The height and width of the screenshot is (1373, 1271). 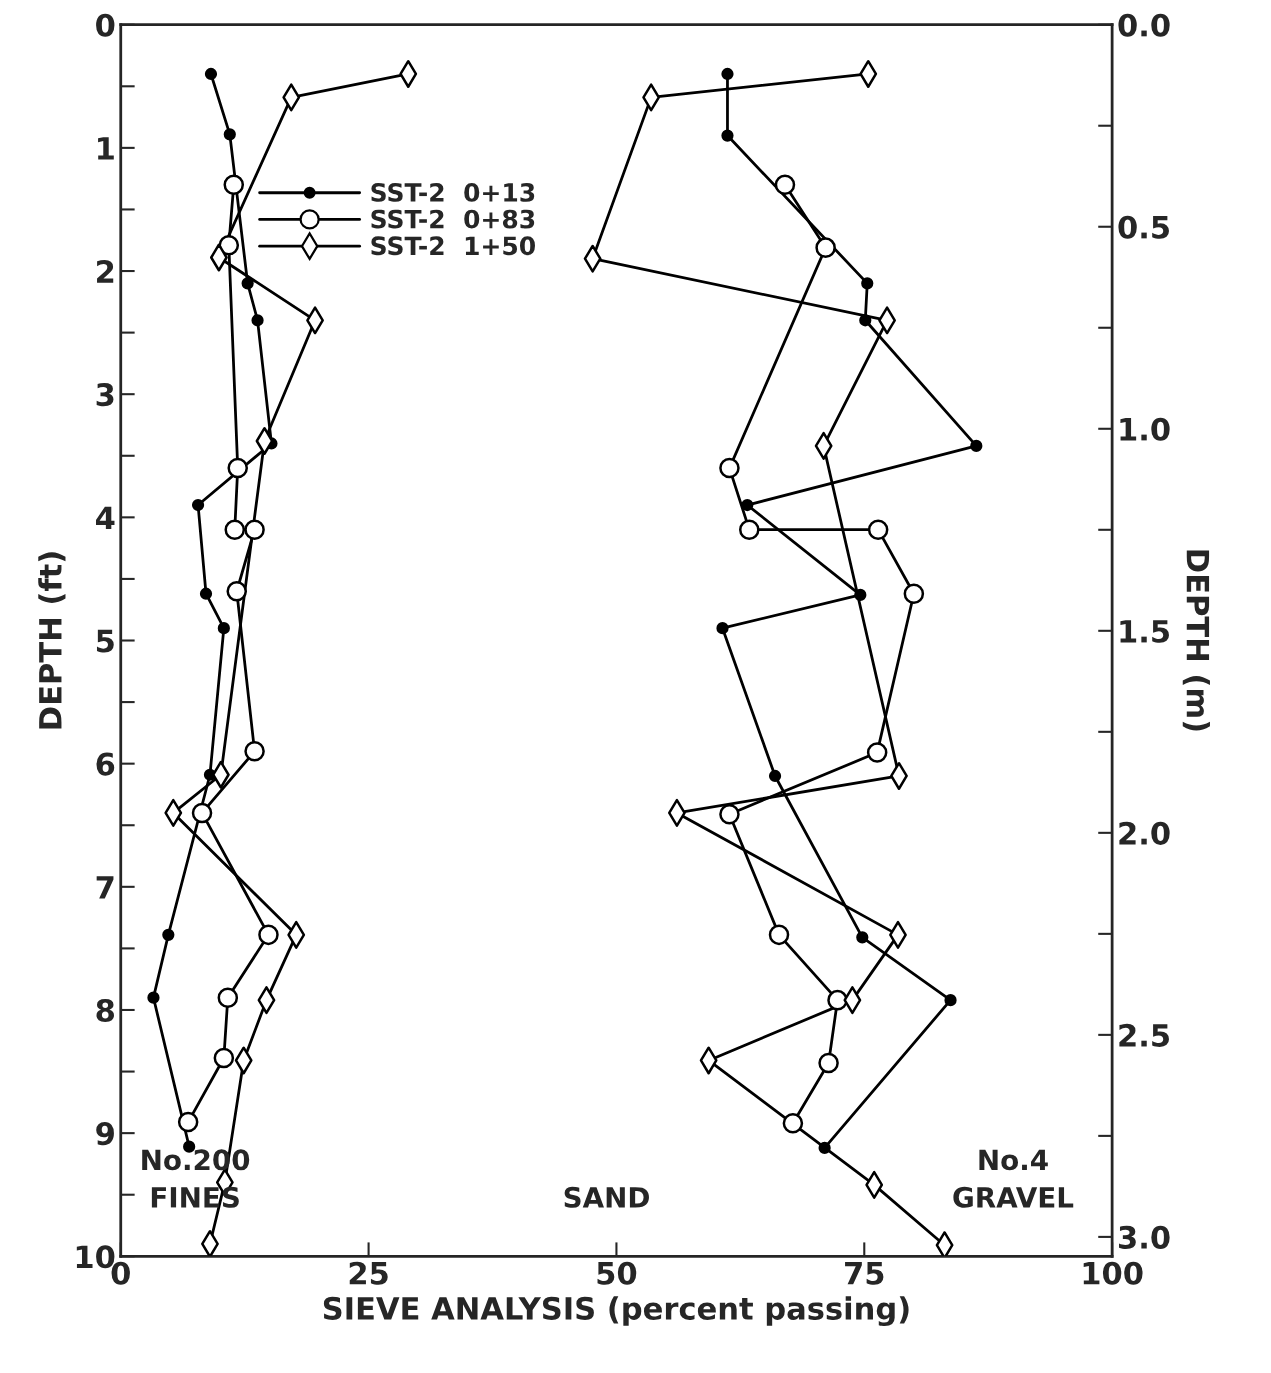 What do you see at coordinates (453, 219) in the screenshot?
I see `legend-label: SST-2 0+83` at bounding box center [453, 219].